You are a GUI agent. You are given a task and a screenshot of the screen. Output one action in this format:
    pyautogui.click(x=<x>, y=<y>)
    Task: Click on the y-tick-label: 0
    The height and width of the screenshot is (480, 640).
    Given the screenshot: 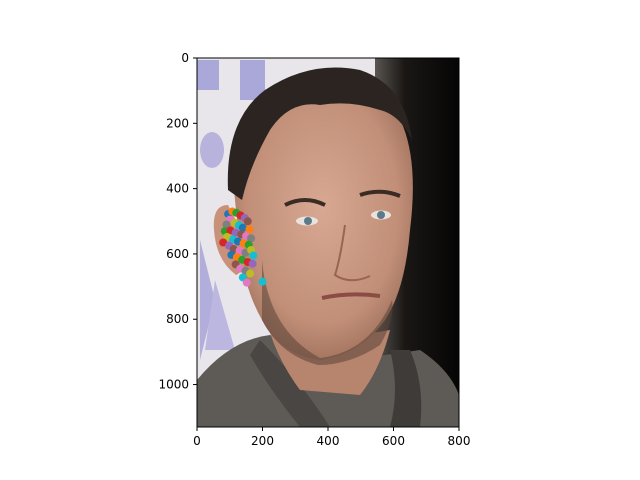 What is the action you would take?
    pyautogui.click(x=185, y=58)
    